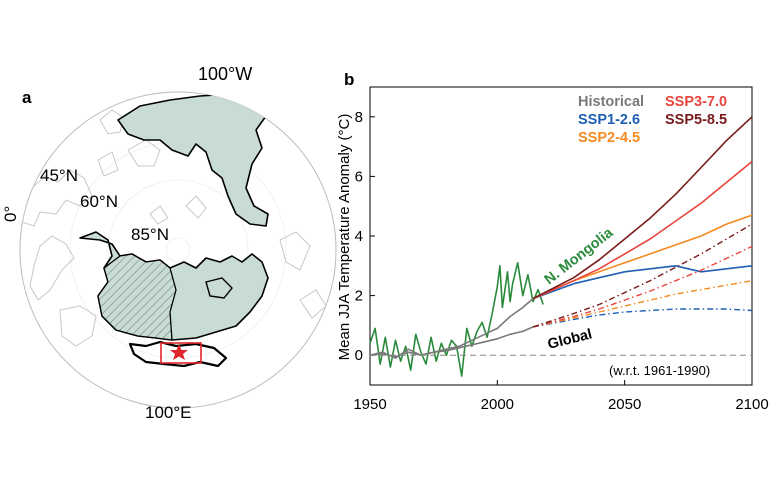 This screenshot has width=770, height=480. I want to click on study-site-star-icon, so click(179, 352).